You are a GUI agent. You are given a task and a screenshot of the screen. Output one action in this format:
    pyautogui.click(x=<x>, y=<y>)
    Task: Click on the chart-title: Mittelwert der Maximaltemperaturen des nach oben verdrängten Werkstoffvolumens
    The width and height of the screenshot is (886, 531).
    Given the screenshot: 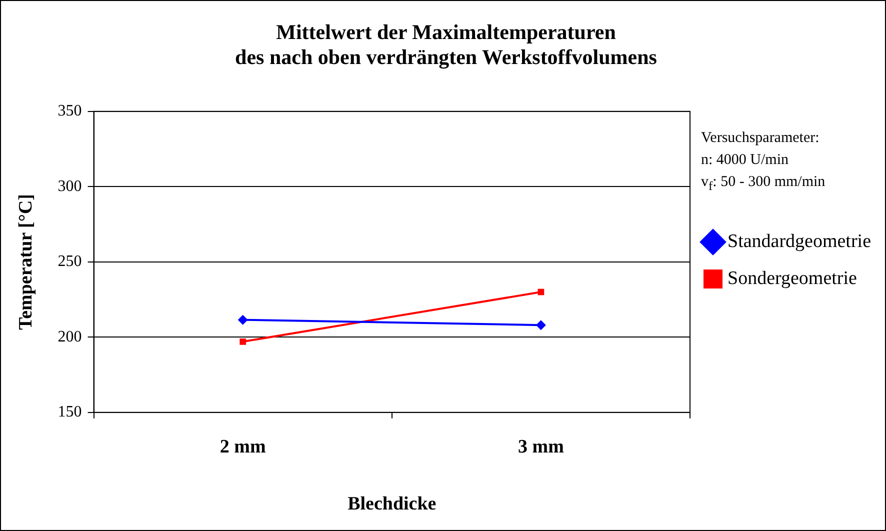 What is the action you would take?
    pyautogui.click(x=446, y=45)
    